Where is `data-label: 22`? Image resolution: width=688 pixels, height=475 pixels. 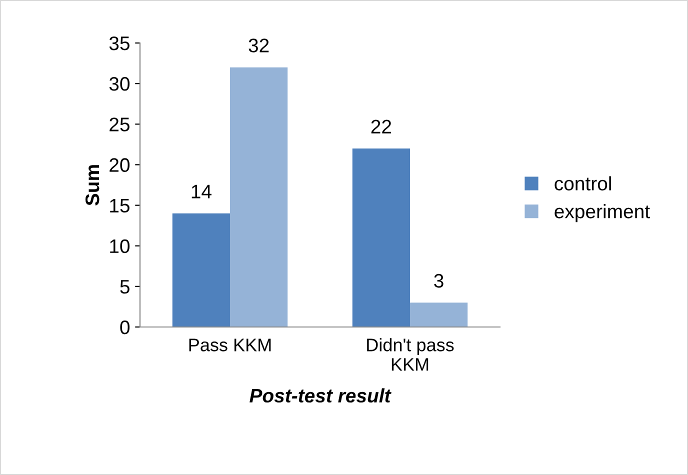
data-label: 22 is located at coordinates (381, 127).